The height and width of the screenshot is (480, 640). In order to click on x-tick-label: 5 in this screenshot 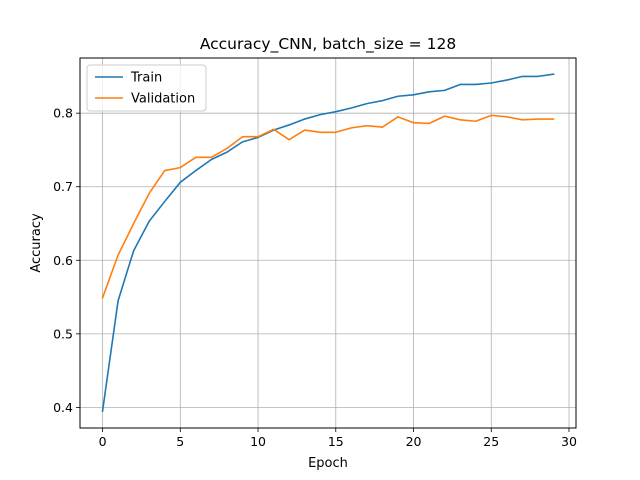, I will do `click(180, 441)`.